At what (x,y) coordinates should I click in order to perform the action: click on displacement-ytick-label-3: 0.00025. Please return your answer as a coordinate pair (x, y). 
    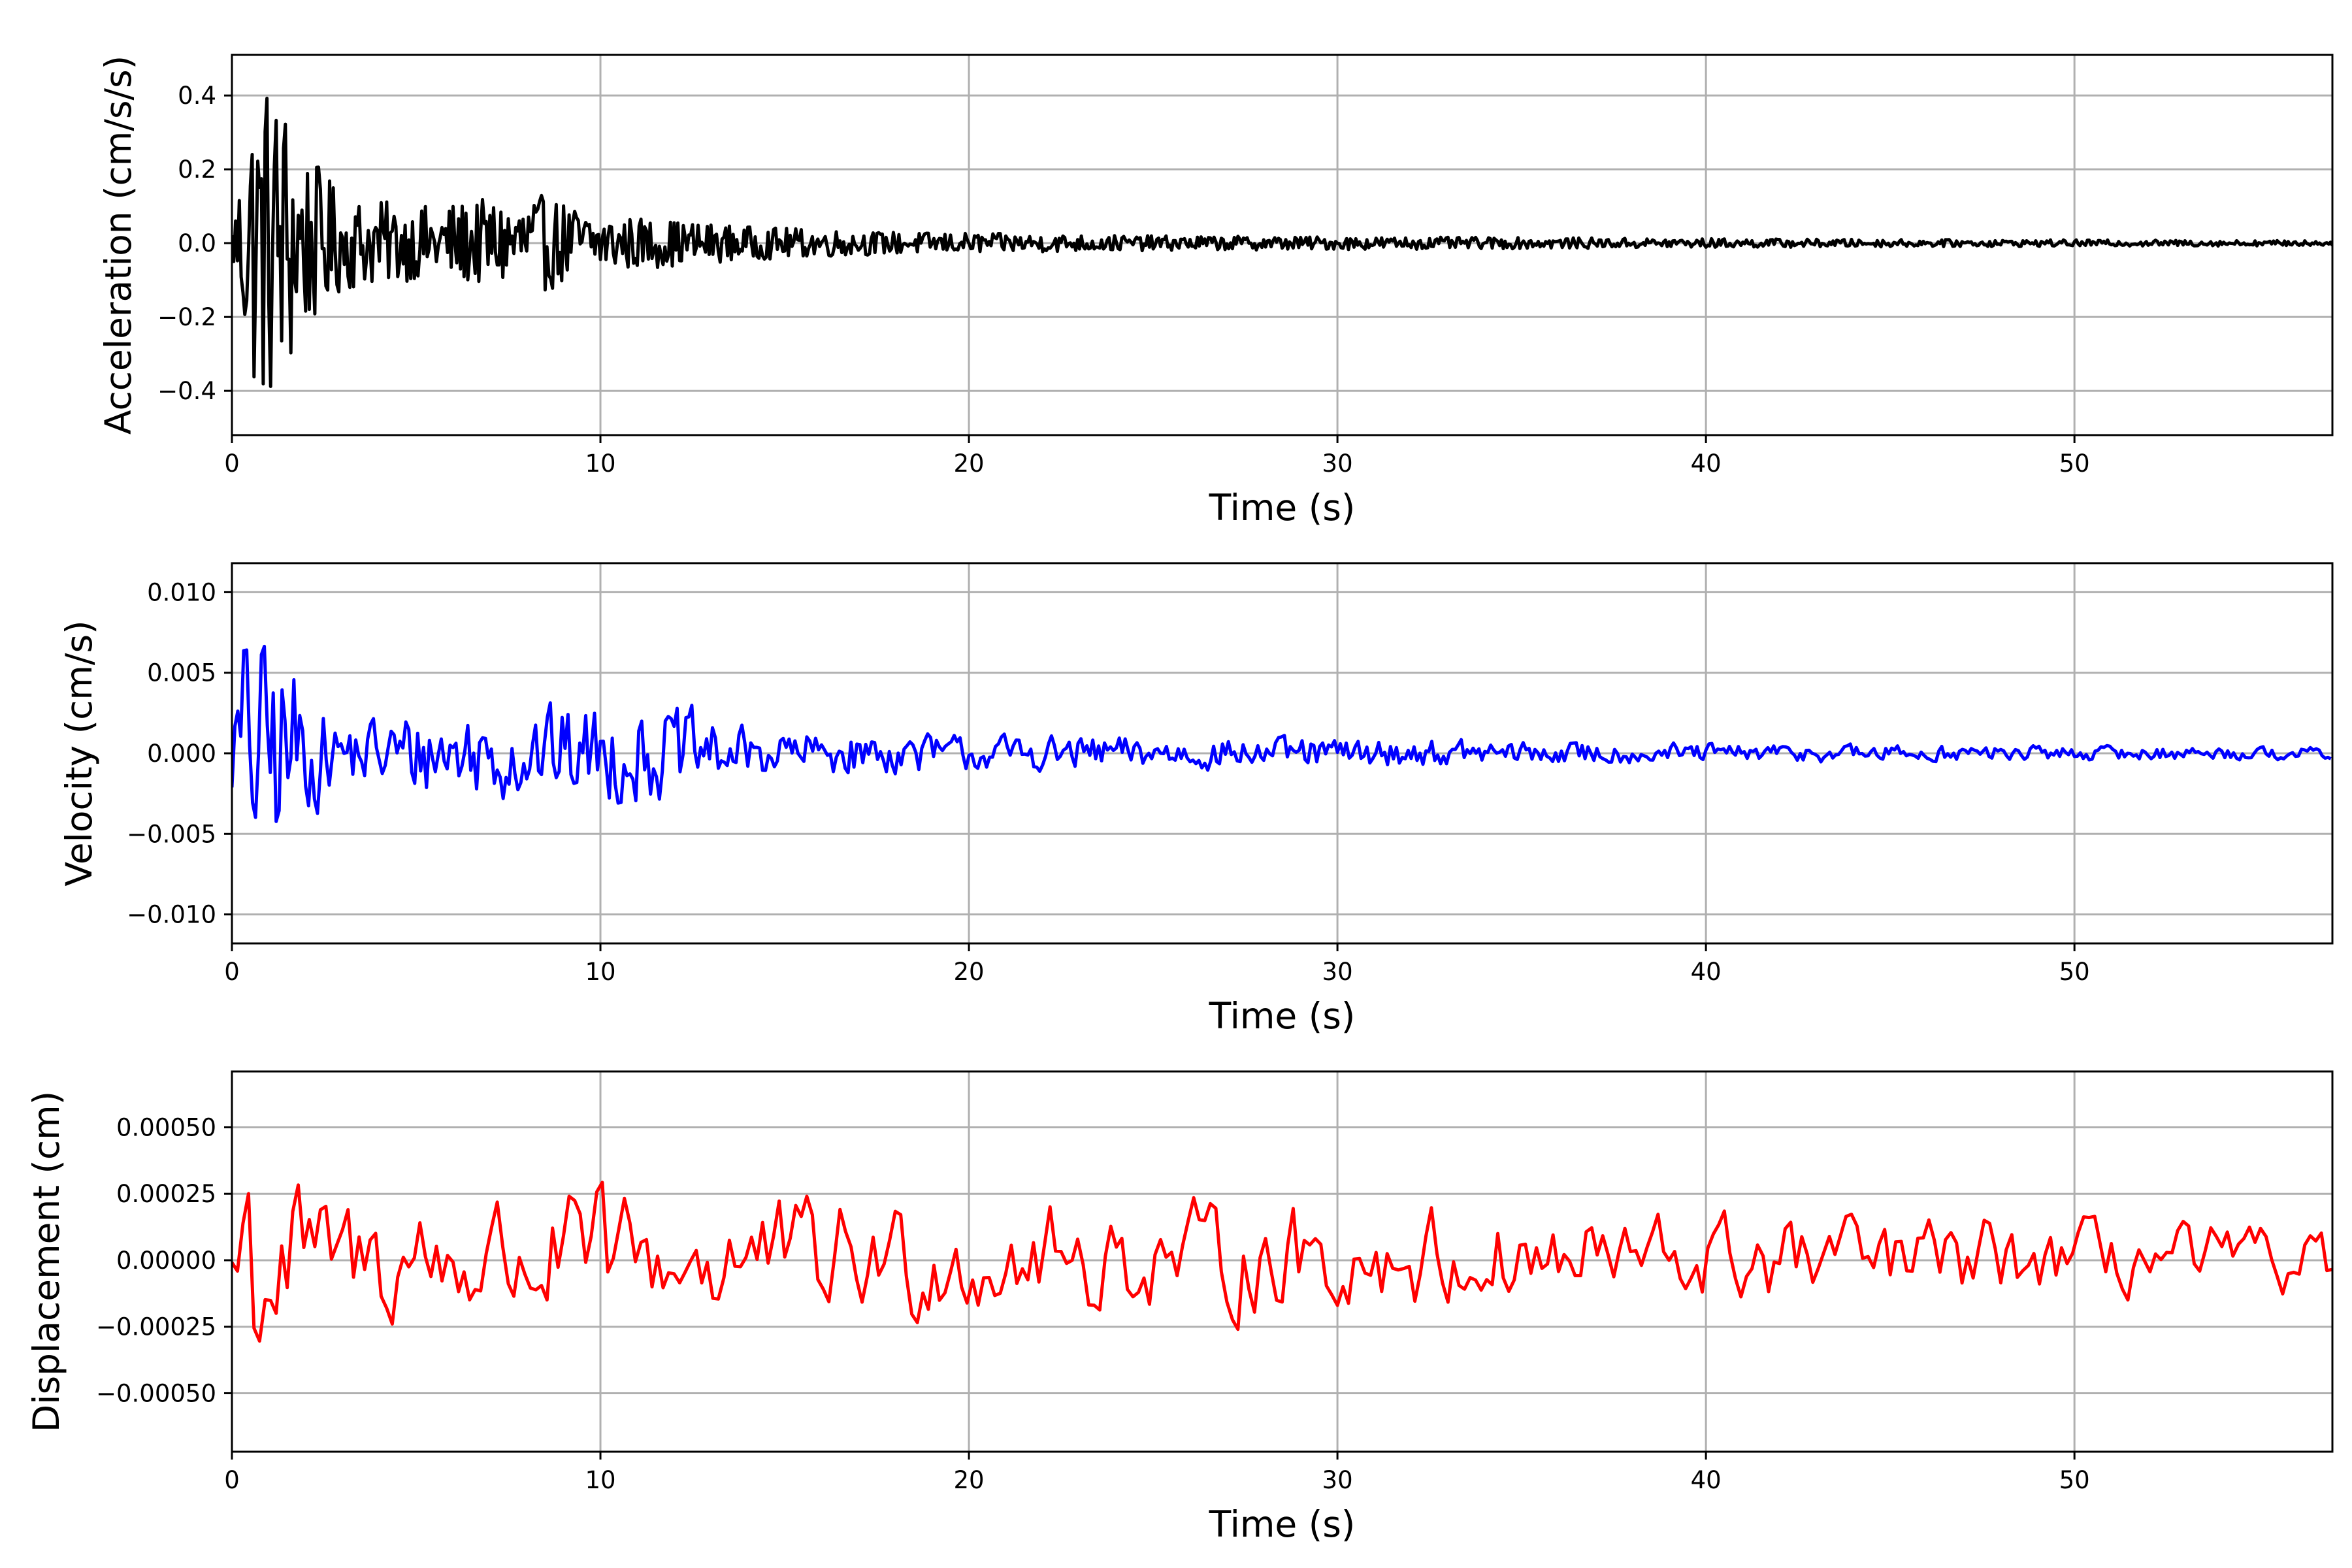
    Looking at the image, I should click on (166, 1194).